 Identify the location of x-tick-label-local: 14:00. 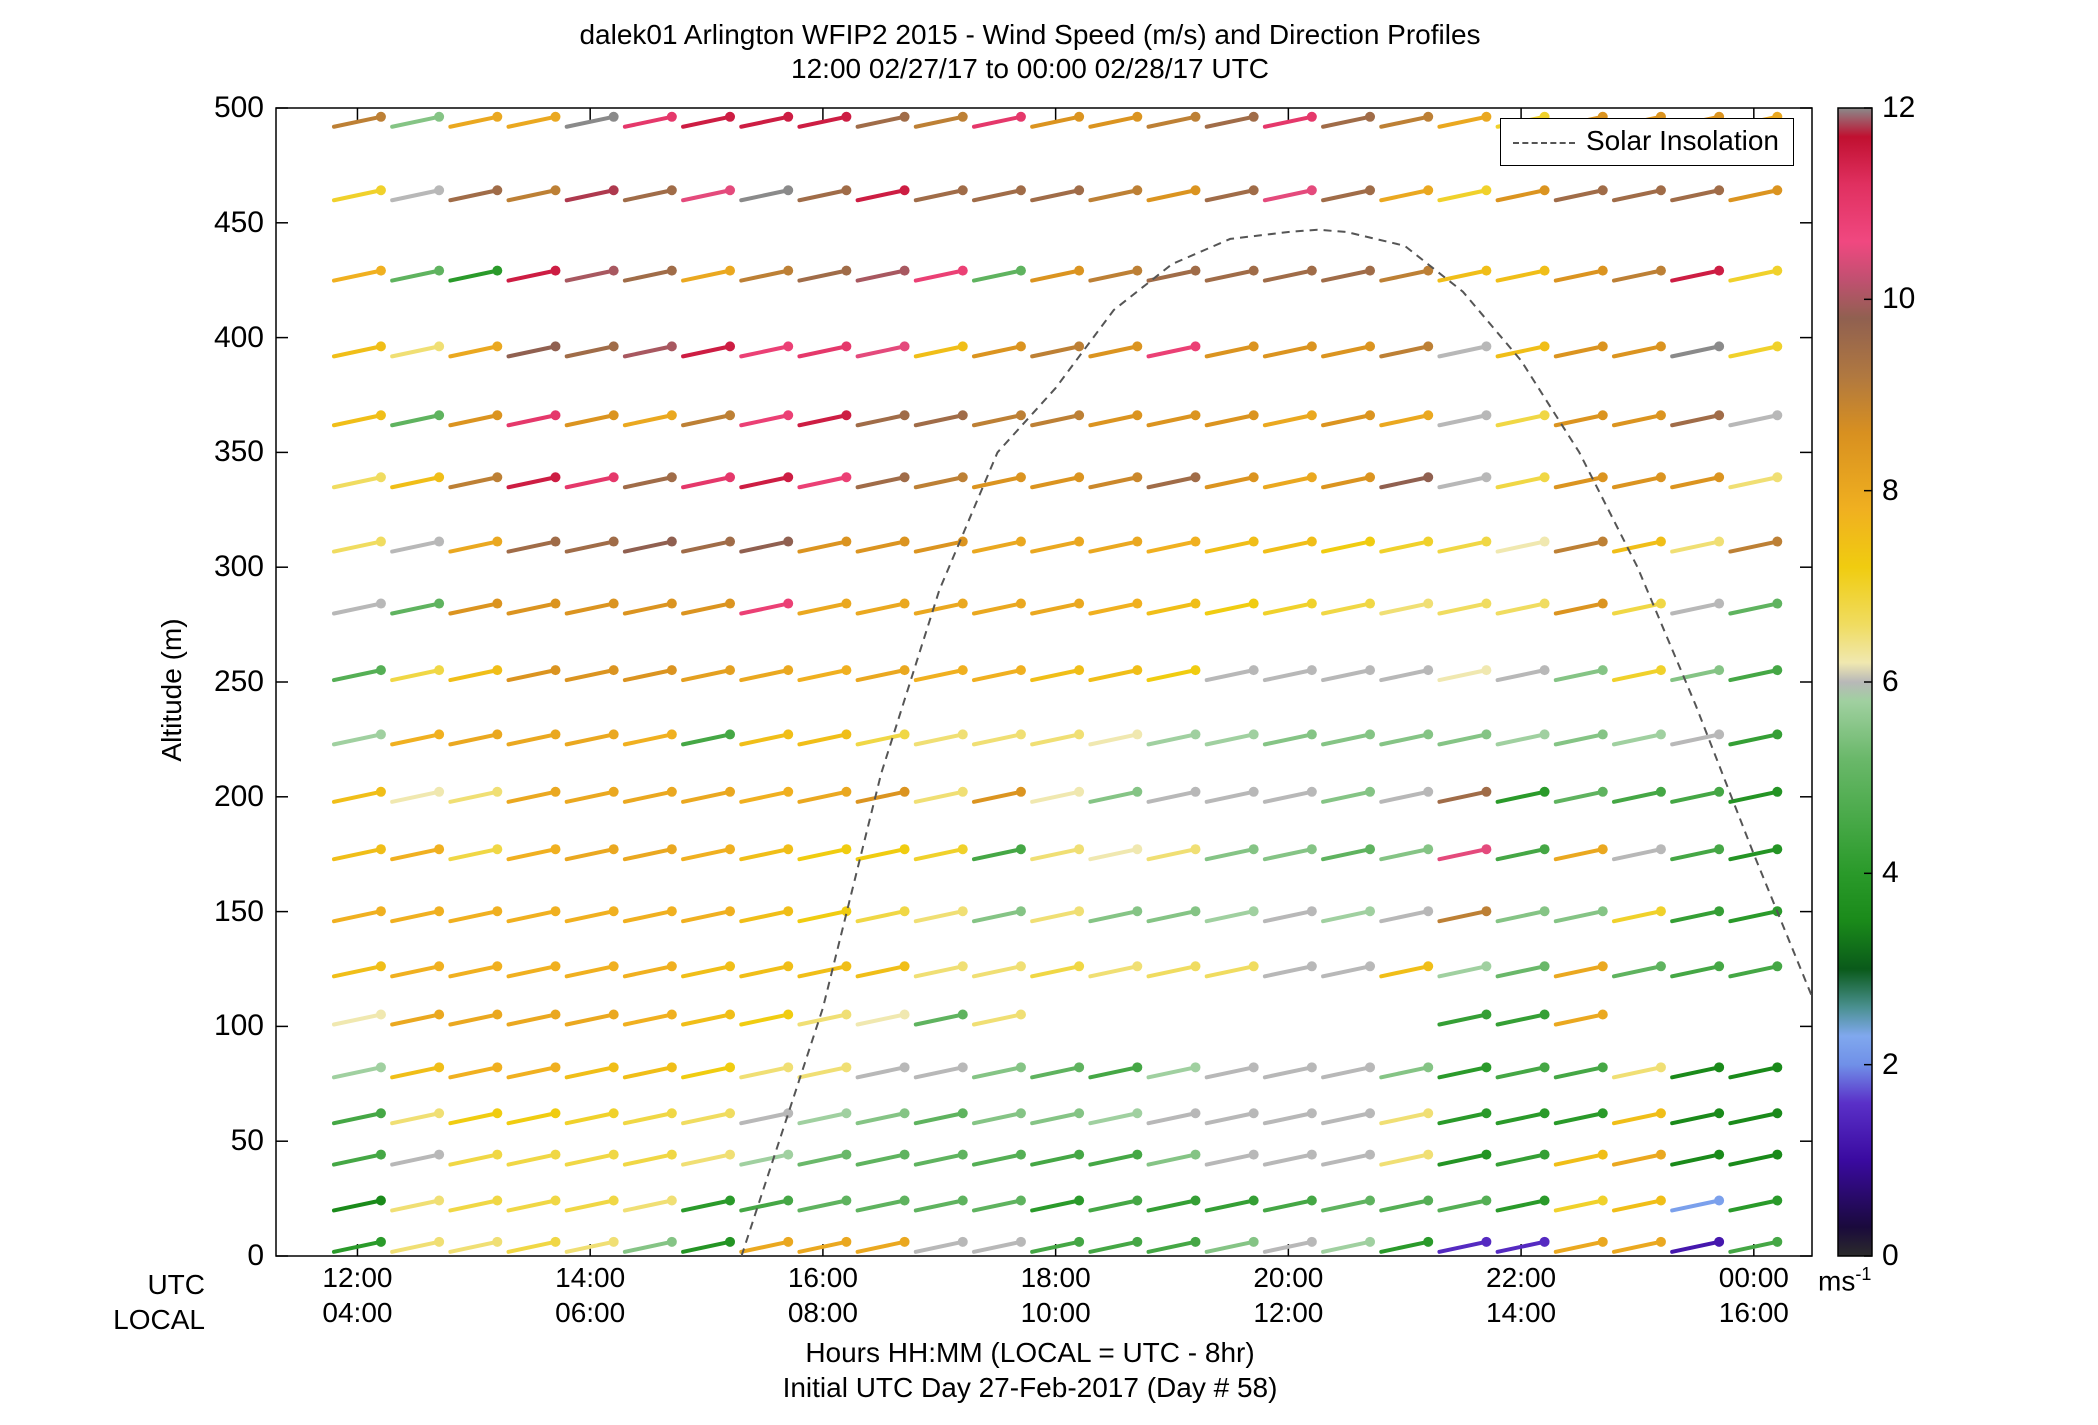
(1521, 1312).